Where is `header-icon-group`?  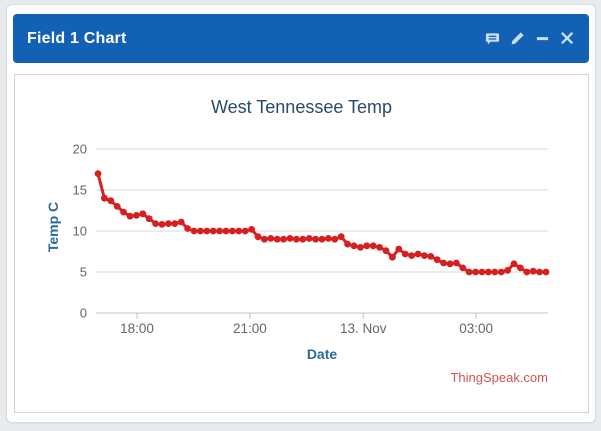
header-icon-group is located at coordinates (529, 39).